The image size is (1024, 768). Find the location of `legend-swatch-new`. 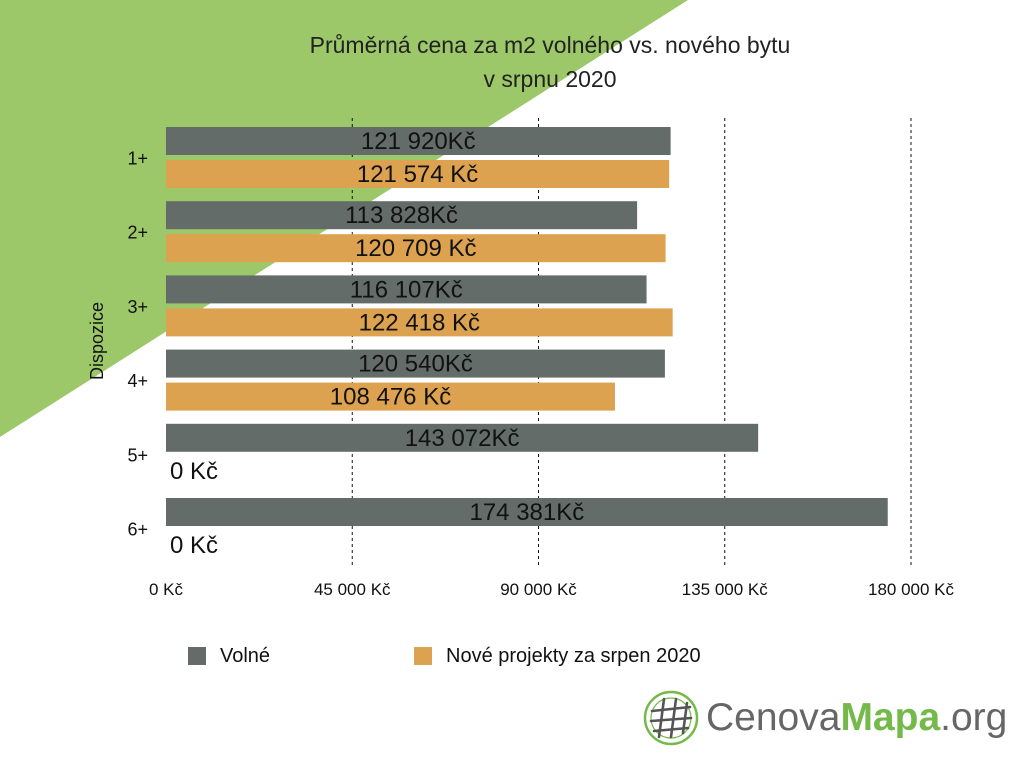

legend-swatch-new is located at coordinates (423, 656).